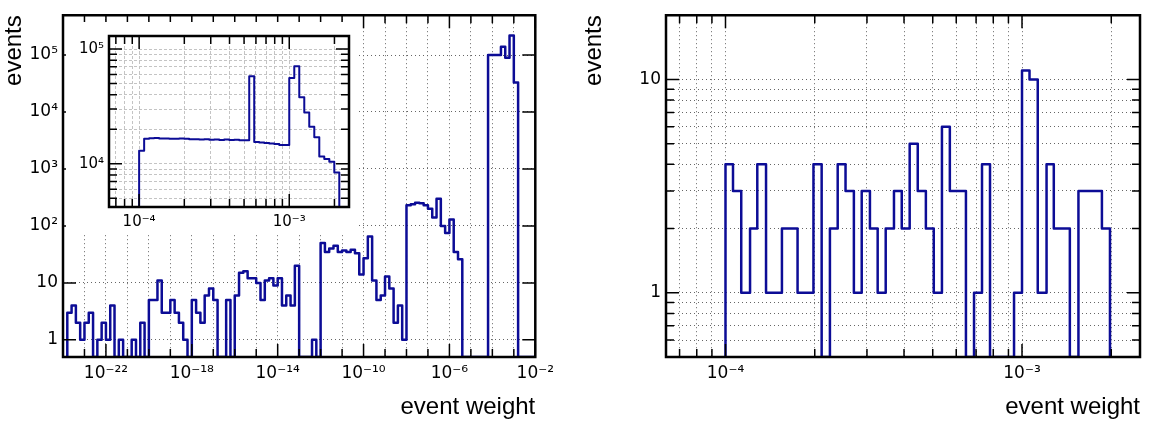 The height and width of the screenshot is (422, 1150). What do you see at coordinates (449, 371) in the screenshot?
I see `x-tick-label: 10⁻⁶` at bounding box center [449, 371].